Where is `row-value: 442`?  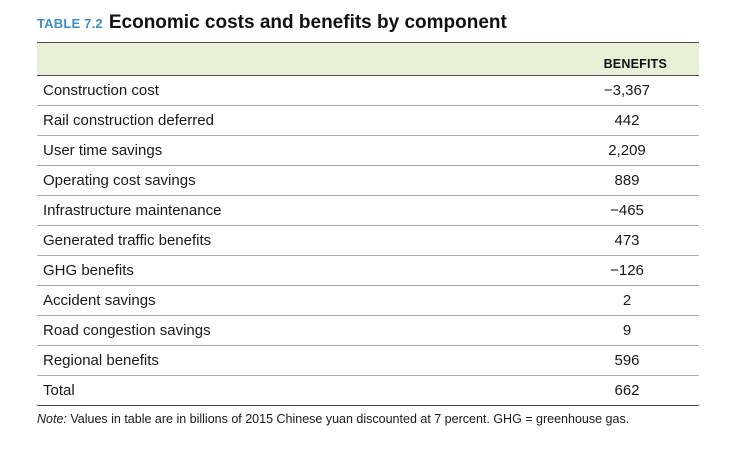 row-value: 442 is located at coordinates (627, 120).